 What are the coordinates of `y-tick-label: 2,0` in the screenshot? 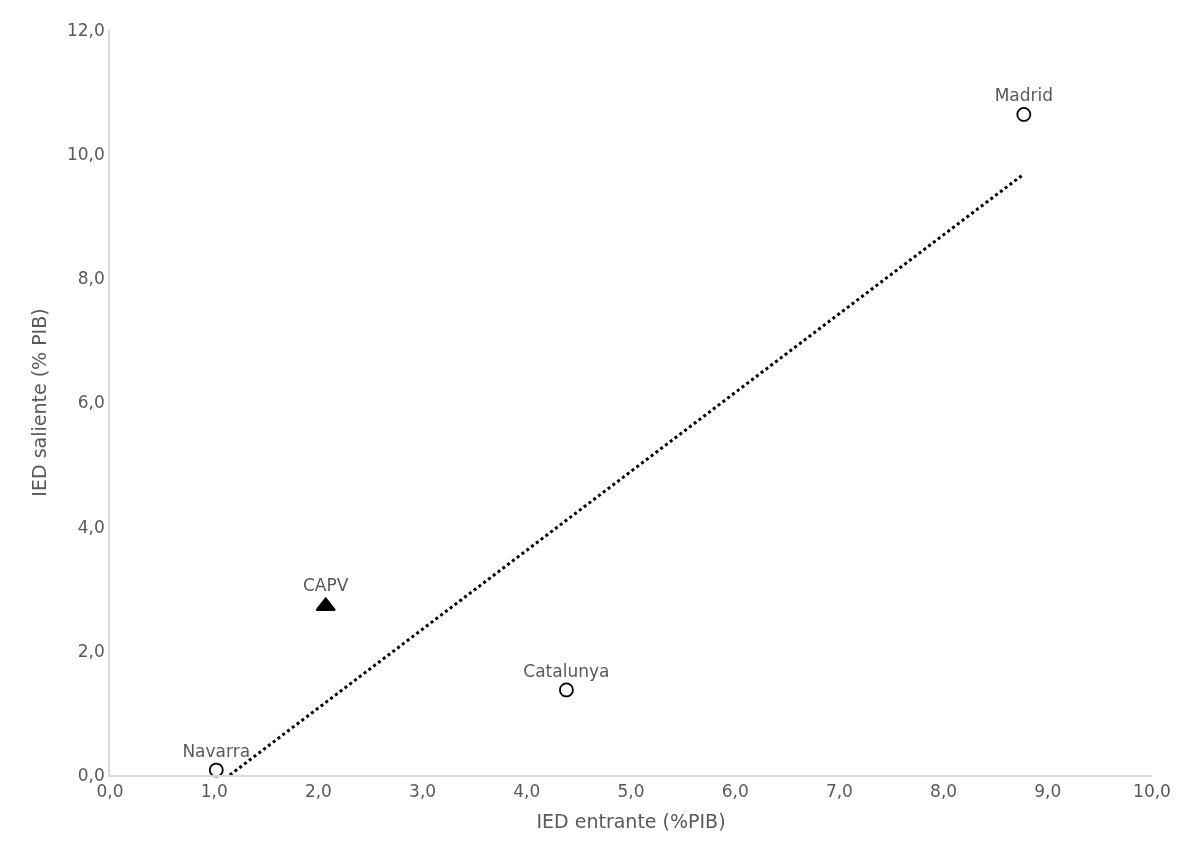 It's located at (91, 650).